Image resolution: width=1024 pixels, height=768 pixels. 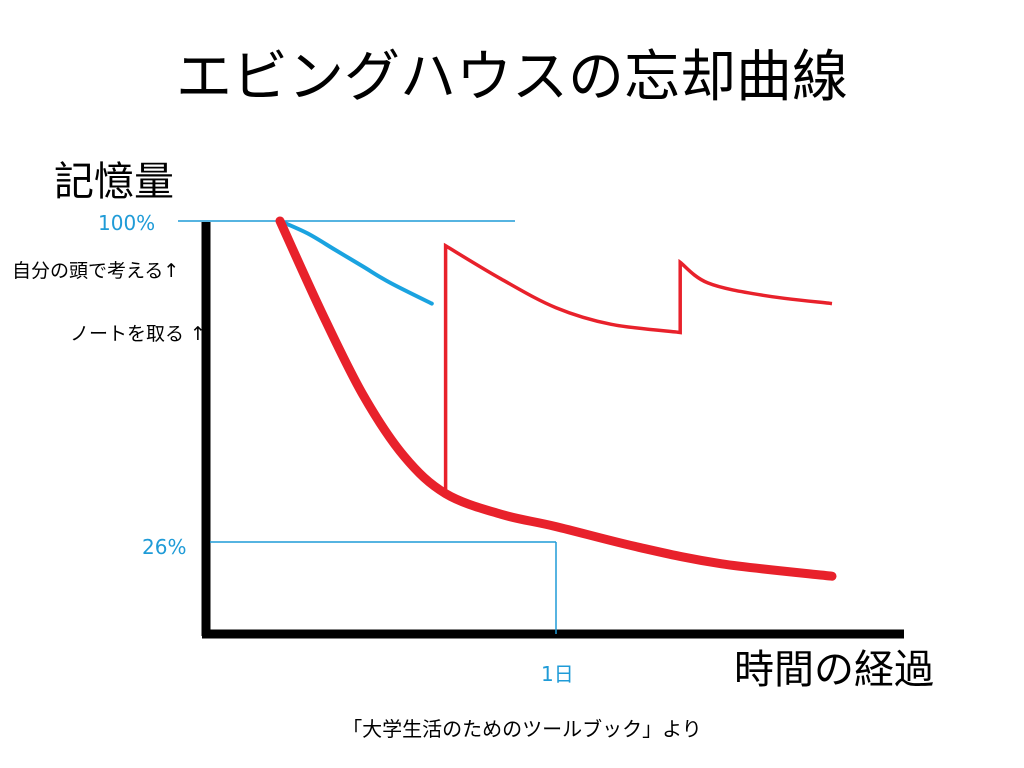 What do you see at coordinates (512, 77) in the screenshot?
I see `slide-title: エビングハウスの忘却曲線` at bounding box center [512, 77].